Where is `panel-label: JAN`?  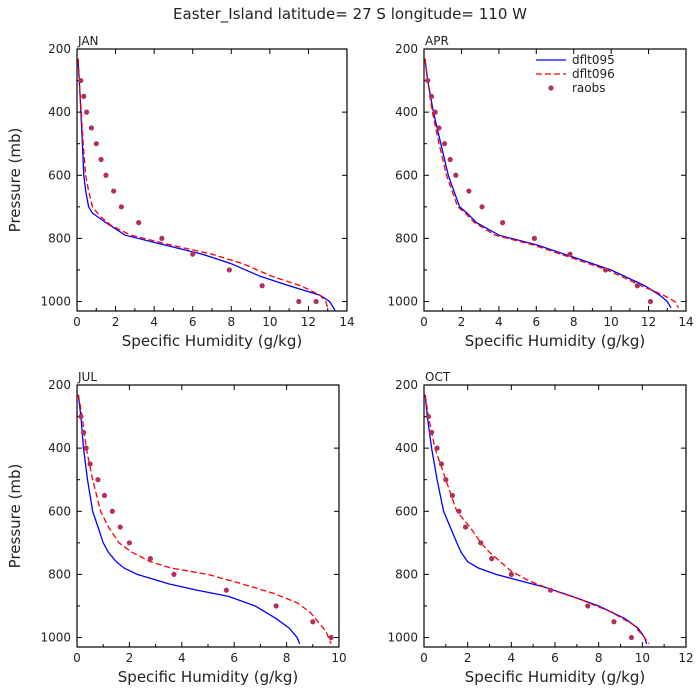 panel-label: JAN is located at coordinates (88, 41).